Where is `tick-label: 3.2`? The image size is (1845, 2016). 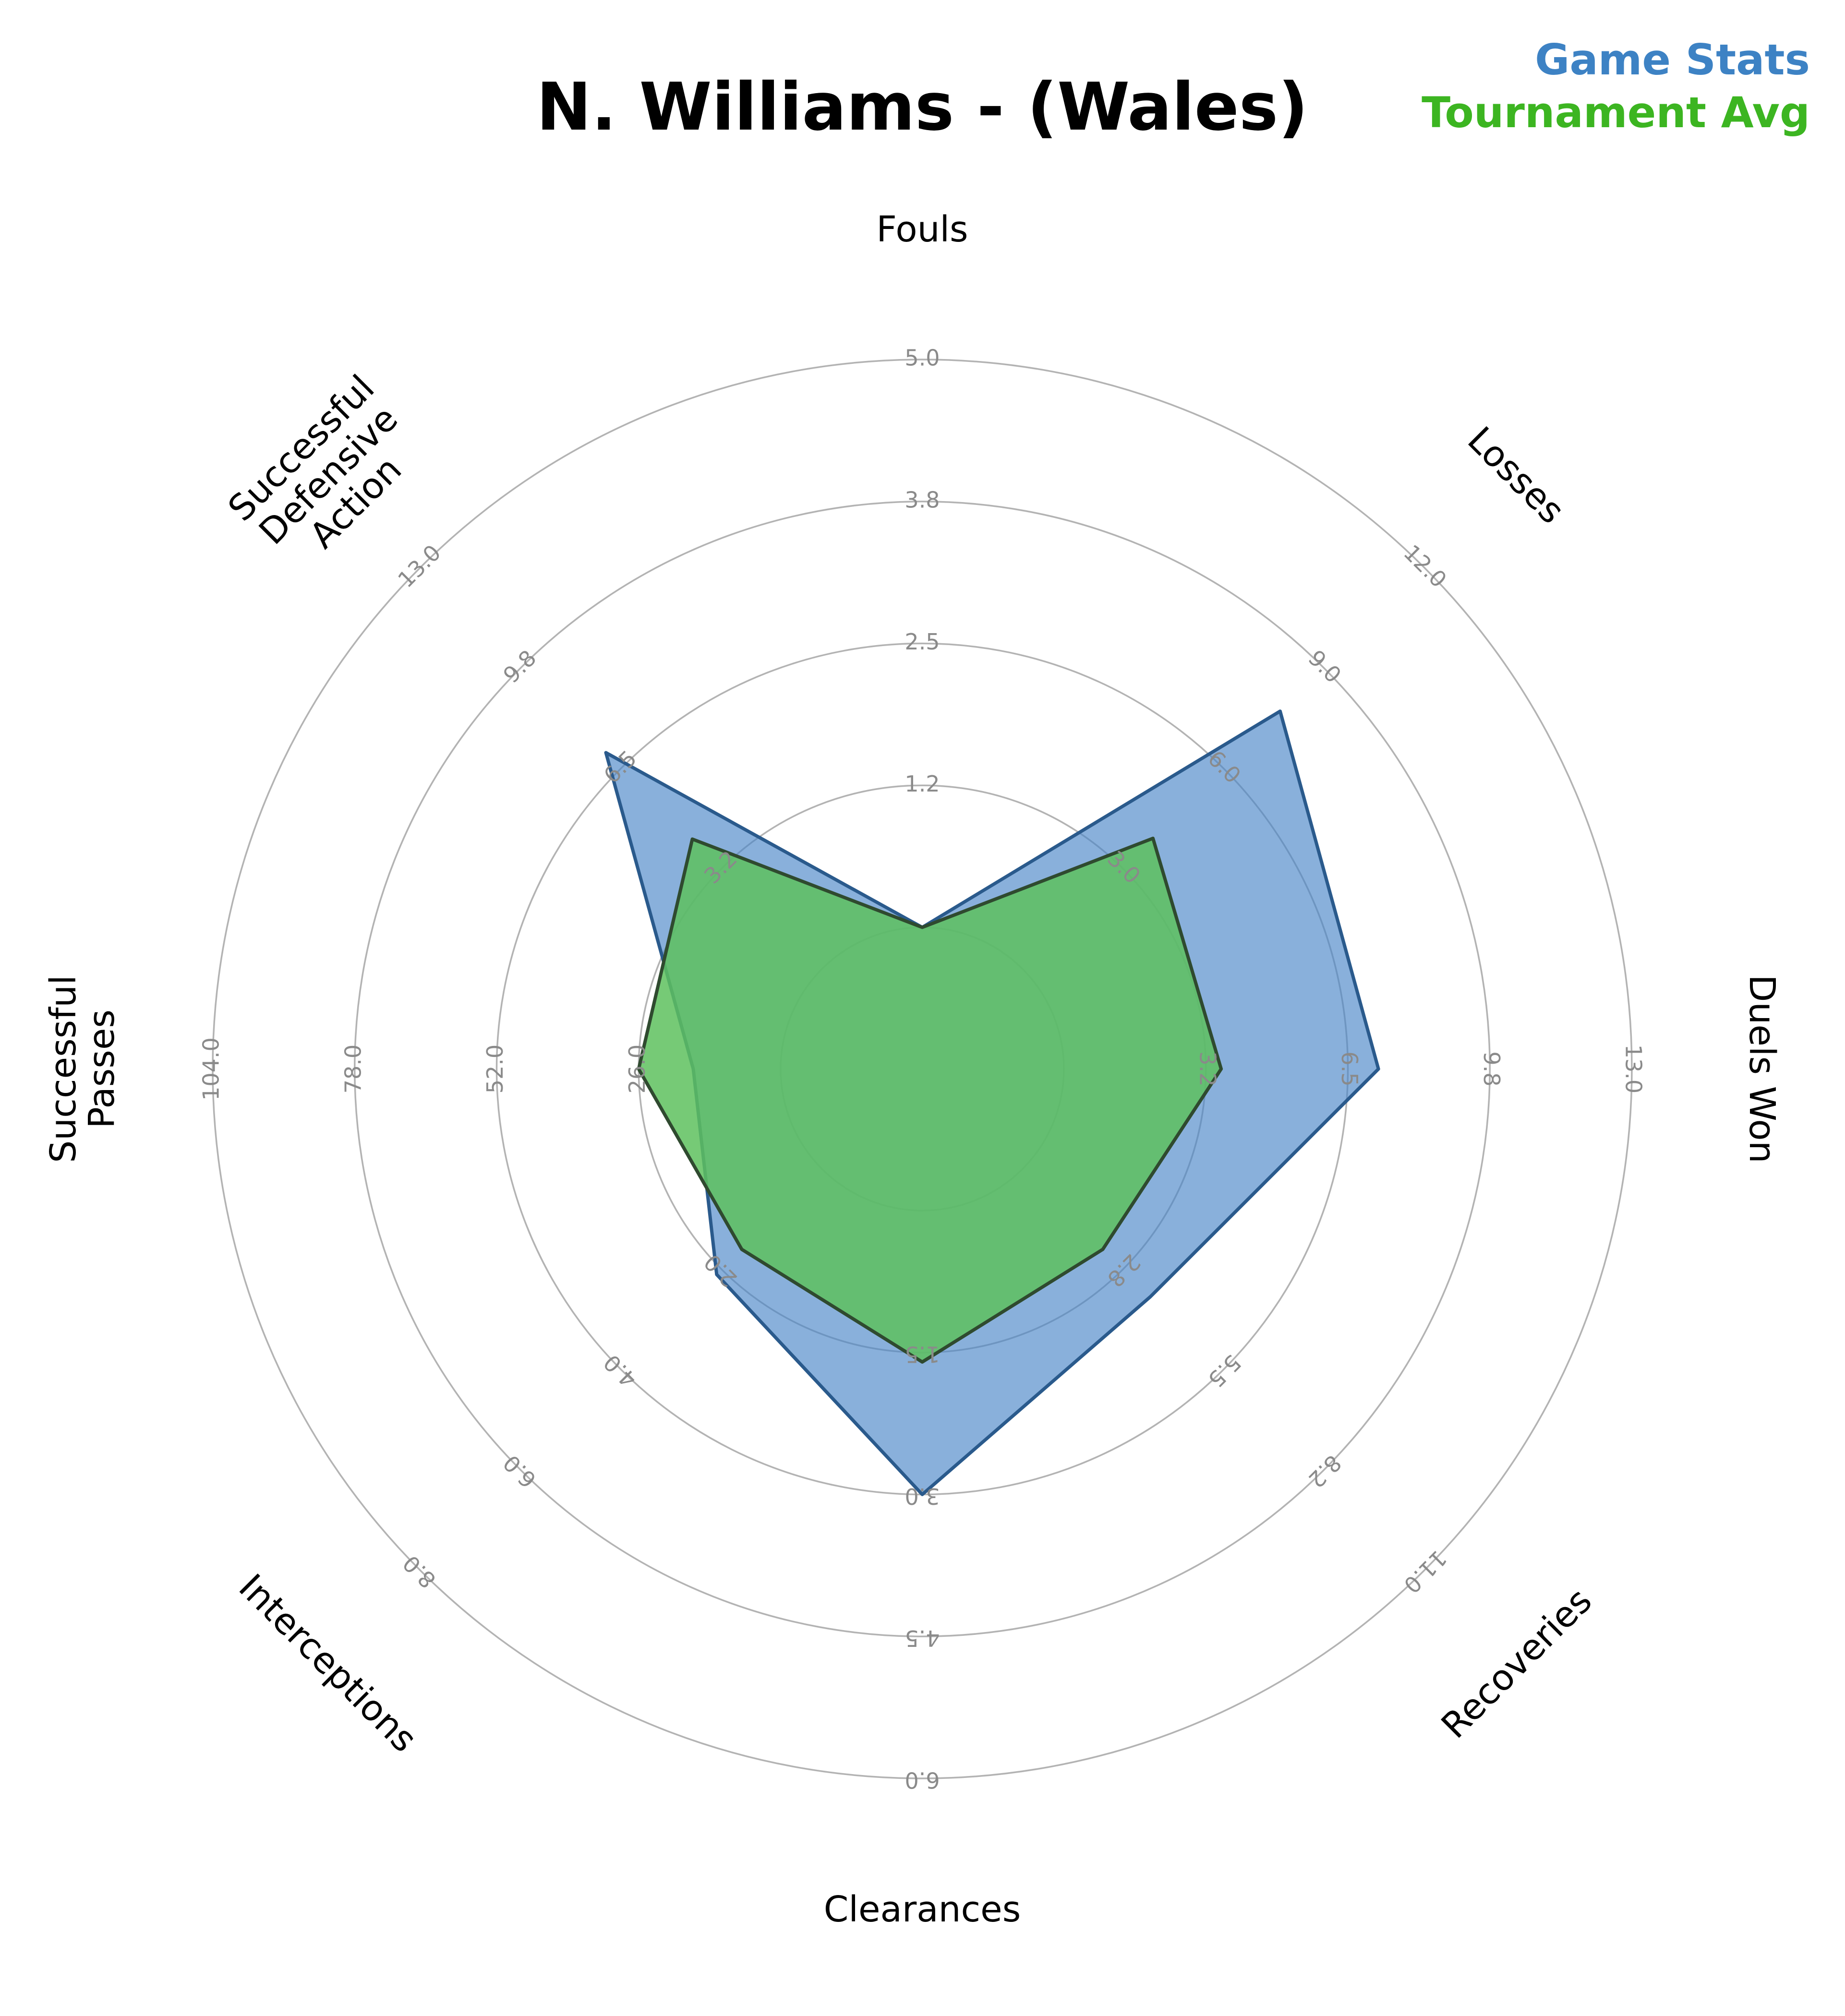 tick-label: 3.2 is located at coordinates (1207, 1068).